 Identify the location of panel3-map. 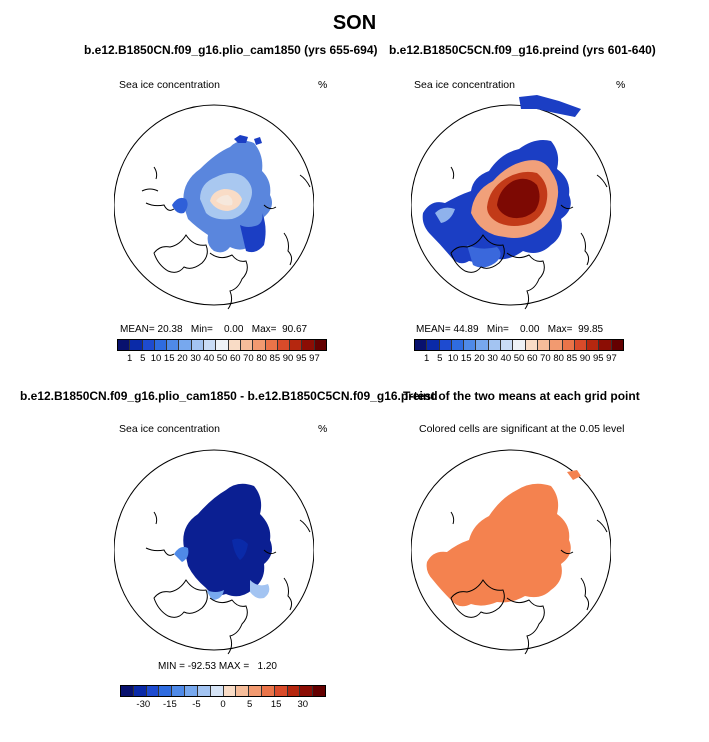
(214, 552).